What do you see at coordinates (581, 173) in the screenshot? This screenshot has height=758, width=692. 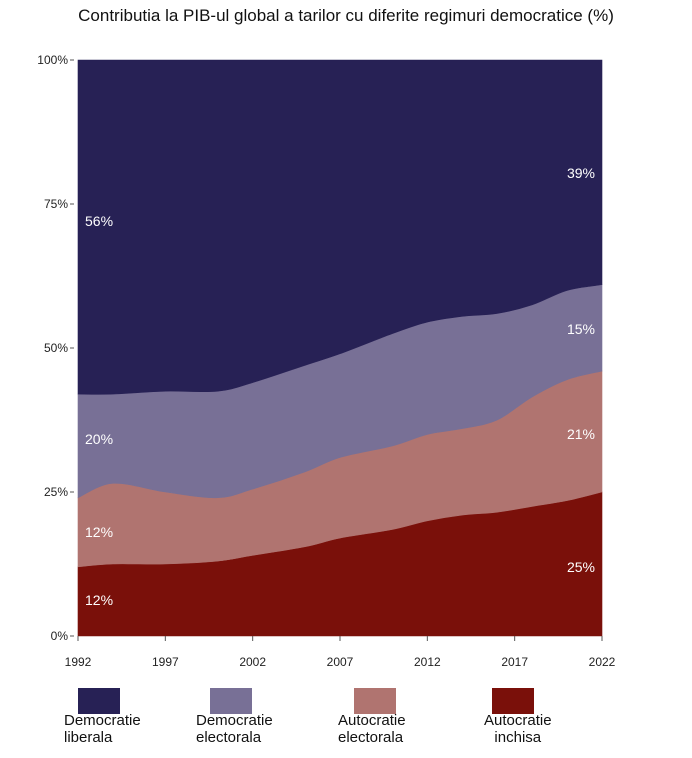 I see `data-label-end-democratie-liberala: 39%` at bounding box center [581, 173].